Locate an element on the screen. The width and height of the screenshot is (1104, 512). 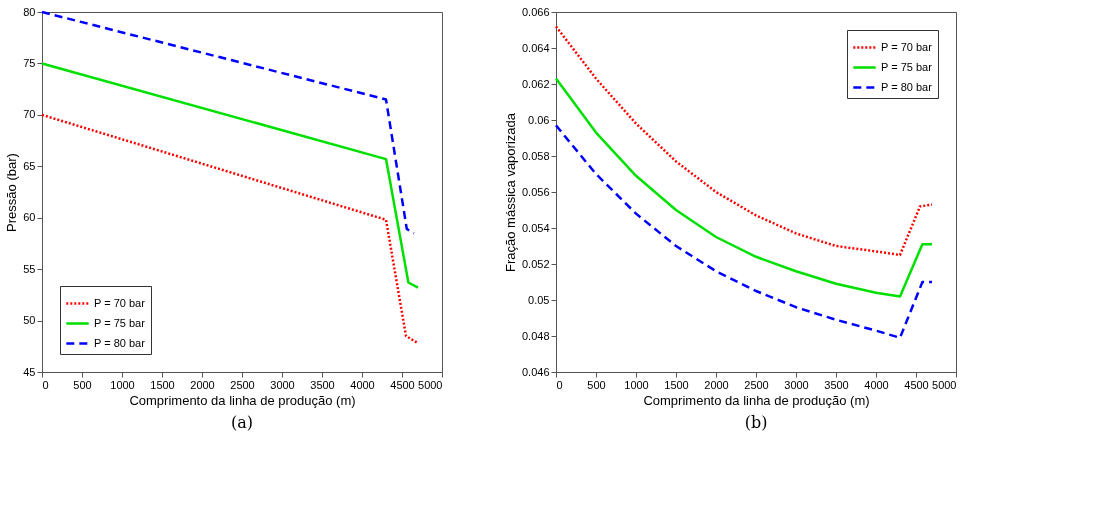
y-tick-label: 0.046 is located at coordinates (535, 371).